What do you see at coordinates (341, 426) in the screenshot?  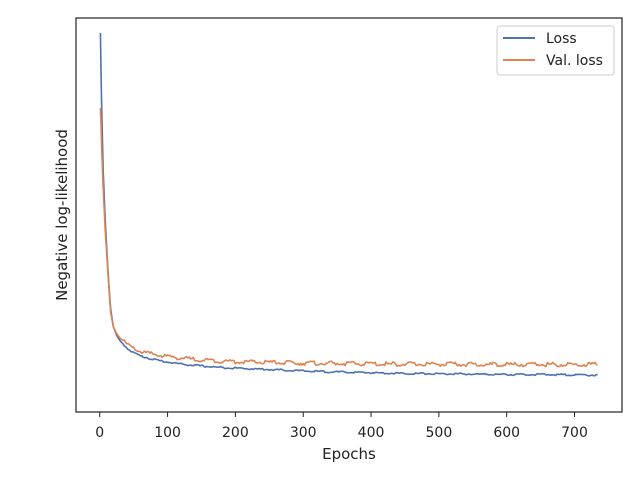 I see `x-axis-ticks: 0 100 200 300 400 500 600 700` at bounding box center [341, 426].